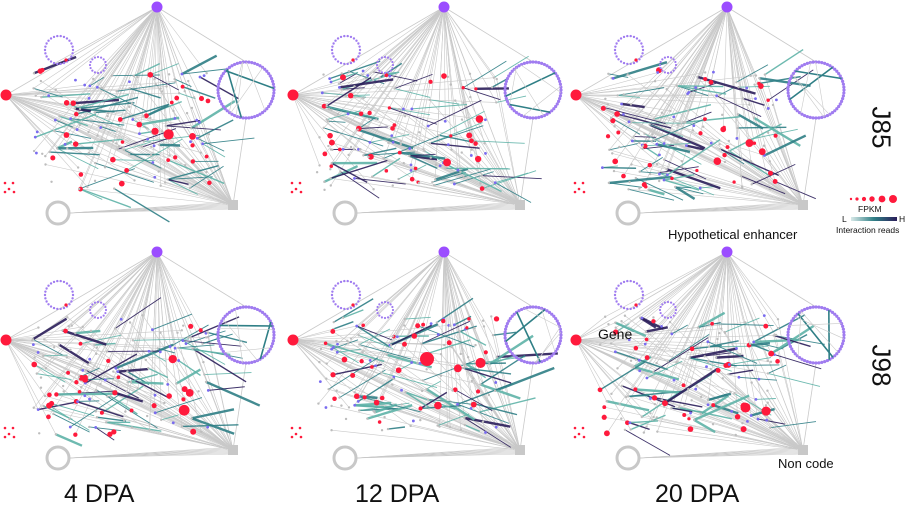 The height and width of the screenshot is (525, 908). I want to click on ring-edge, so click(820, 89).